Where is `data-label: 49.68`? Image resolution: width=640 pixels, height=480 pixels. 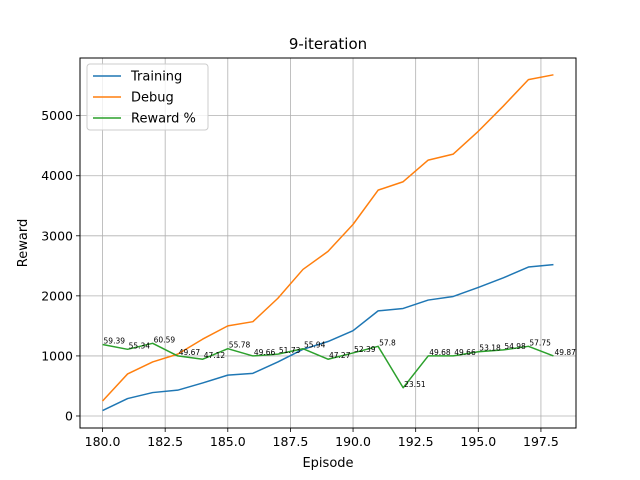
data-label: 49.68 is located at coordinates (440, 352).